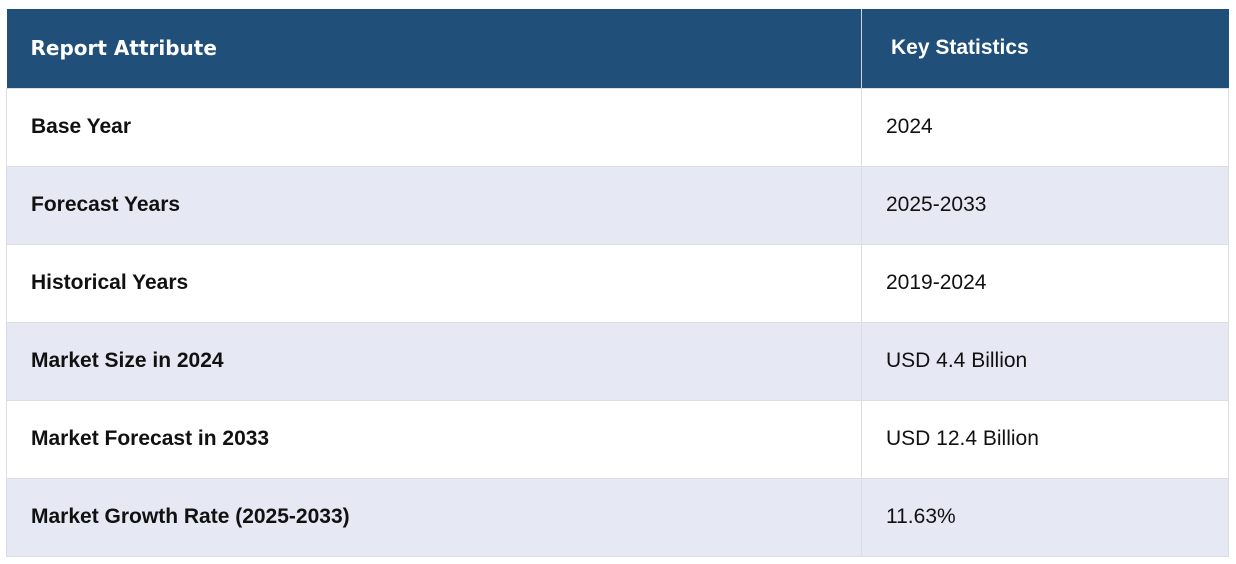  I want to click on table-row: Base Year 2024, so click(617, 127).